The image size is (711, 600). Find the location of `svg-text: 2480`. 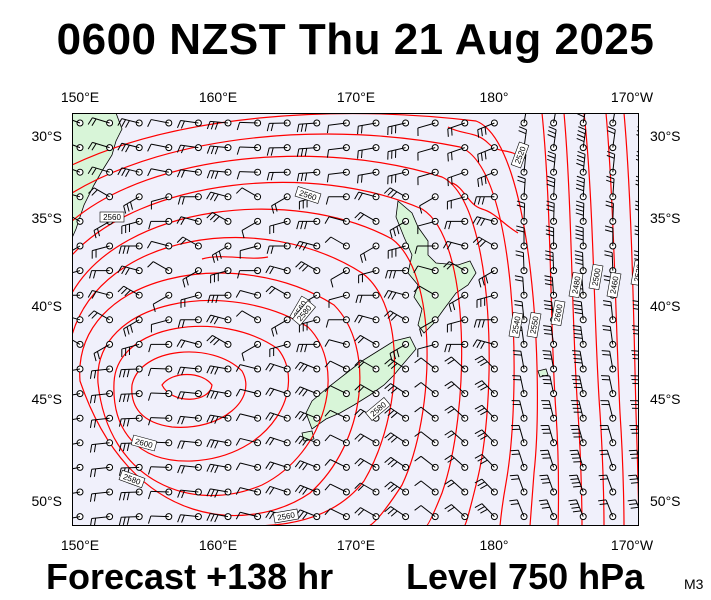

svg-text: 2480 is located at coordinates (577, 285).